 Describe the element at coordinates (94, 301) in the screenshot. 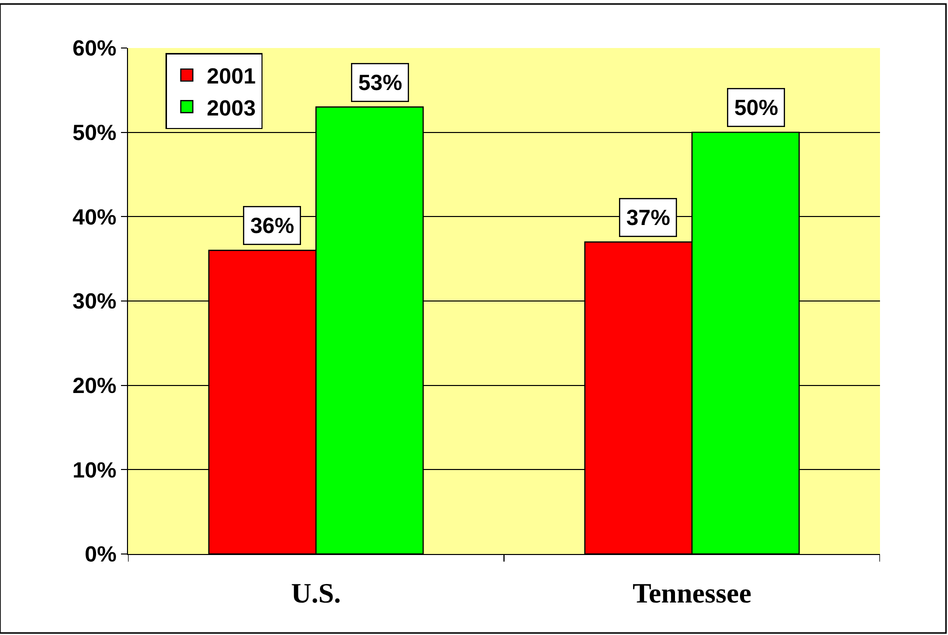

I see `y-tick-label: 30%` at that location.